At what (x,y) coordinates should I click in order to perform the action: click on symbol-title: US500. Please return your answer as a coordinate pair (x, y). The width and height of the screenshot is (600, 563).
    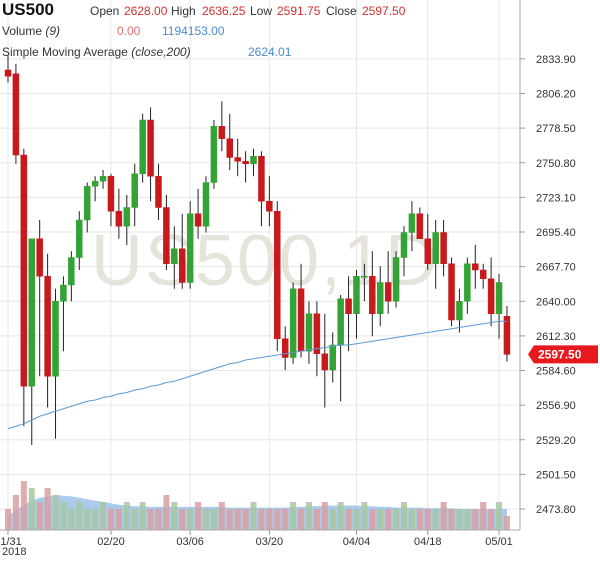
    Looking at the image, I should click on (28, 9).